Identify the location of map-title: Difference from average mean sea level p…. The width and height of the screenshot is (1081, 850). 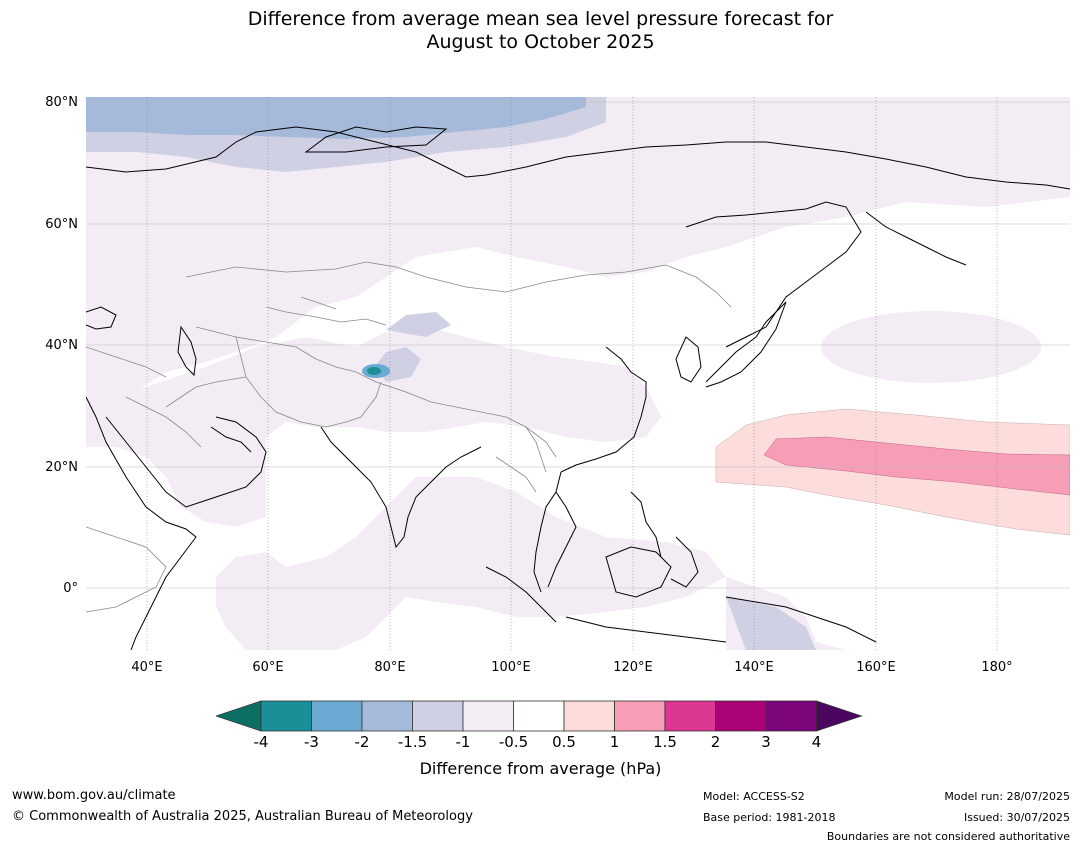
(540, 31).